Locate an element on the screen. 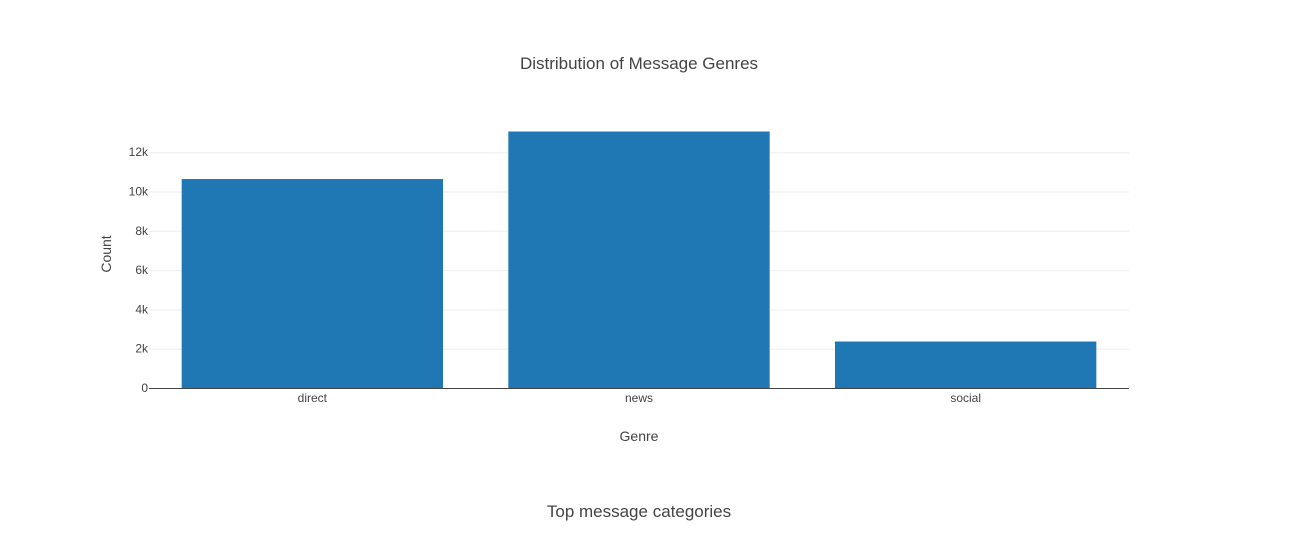 The width and height of the screenshot is (1306, 551). y-tick-label: 2k is located at coordinates (142, 349).